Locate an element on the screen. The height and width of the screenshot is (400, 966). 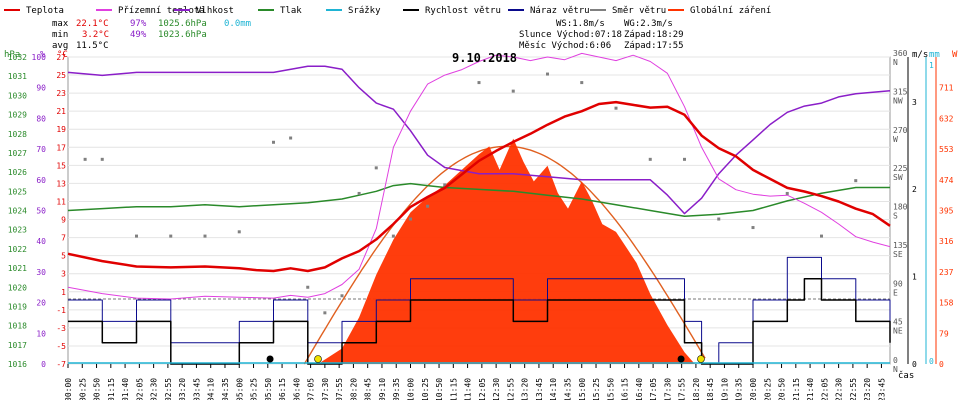
x-tick-label: 11:15 is located at coordinates (453, 389).